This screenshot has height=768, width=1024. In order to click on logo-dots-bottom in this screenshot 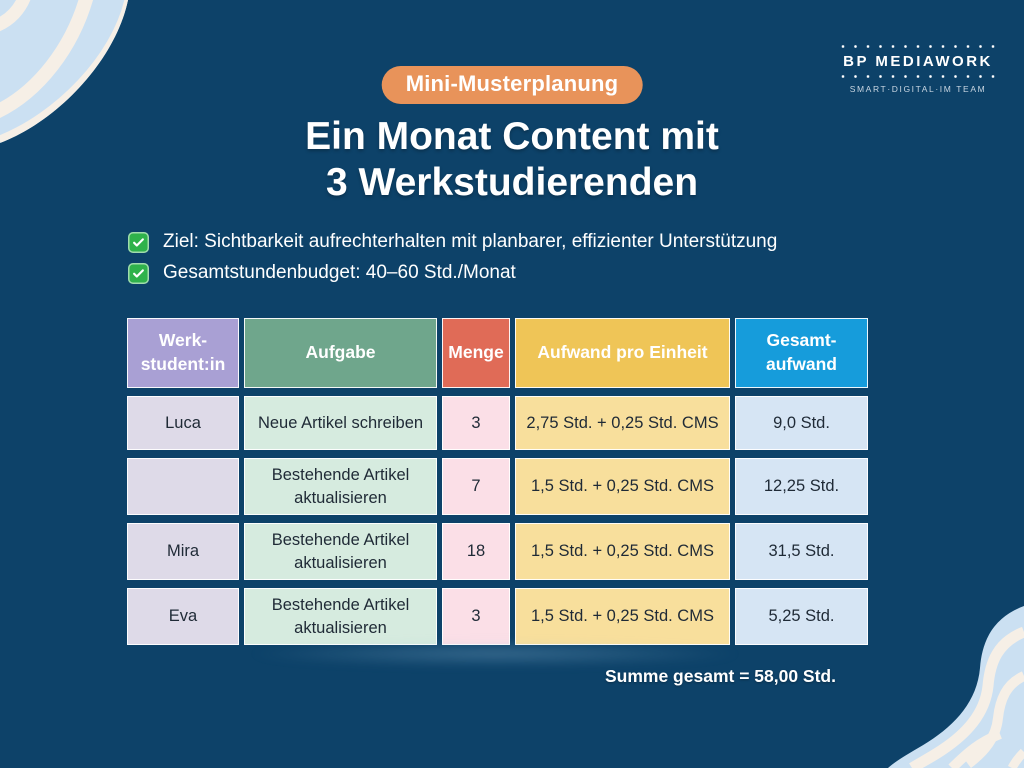, I will do `click(918, 76)`.